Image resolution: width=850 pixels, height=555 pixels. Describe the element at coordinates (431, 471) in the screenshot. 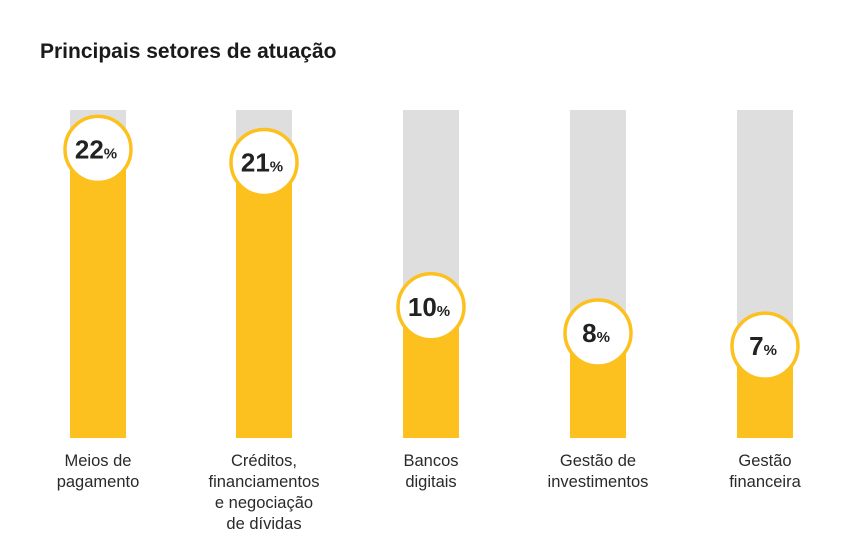

I see `category-label-2: Bancos digitais` at that location.